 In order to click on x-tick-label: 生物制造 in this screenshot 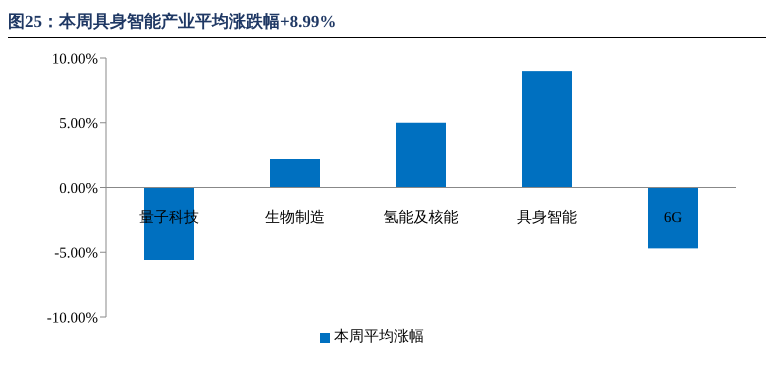, I will do `click(295, 217)`.